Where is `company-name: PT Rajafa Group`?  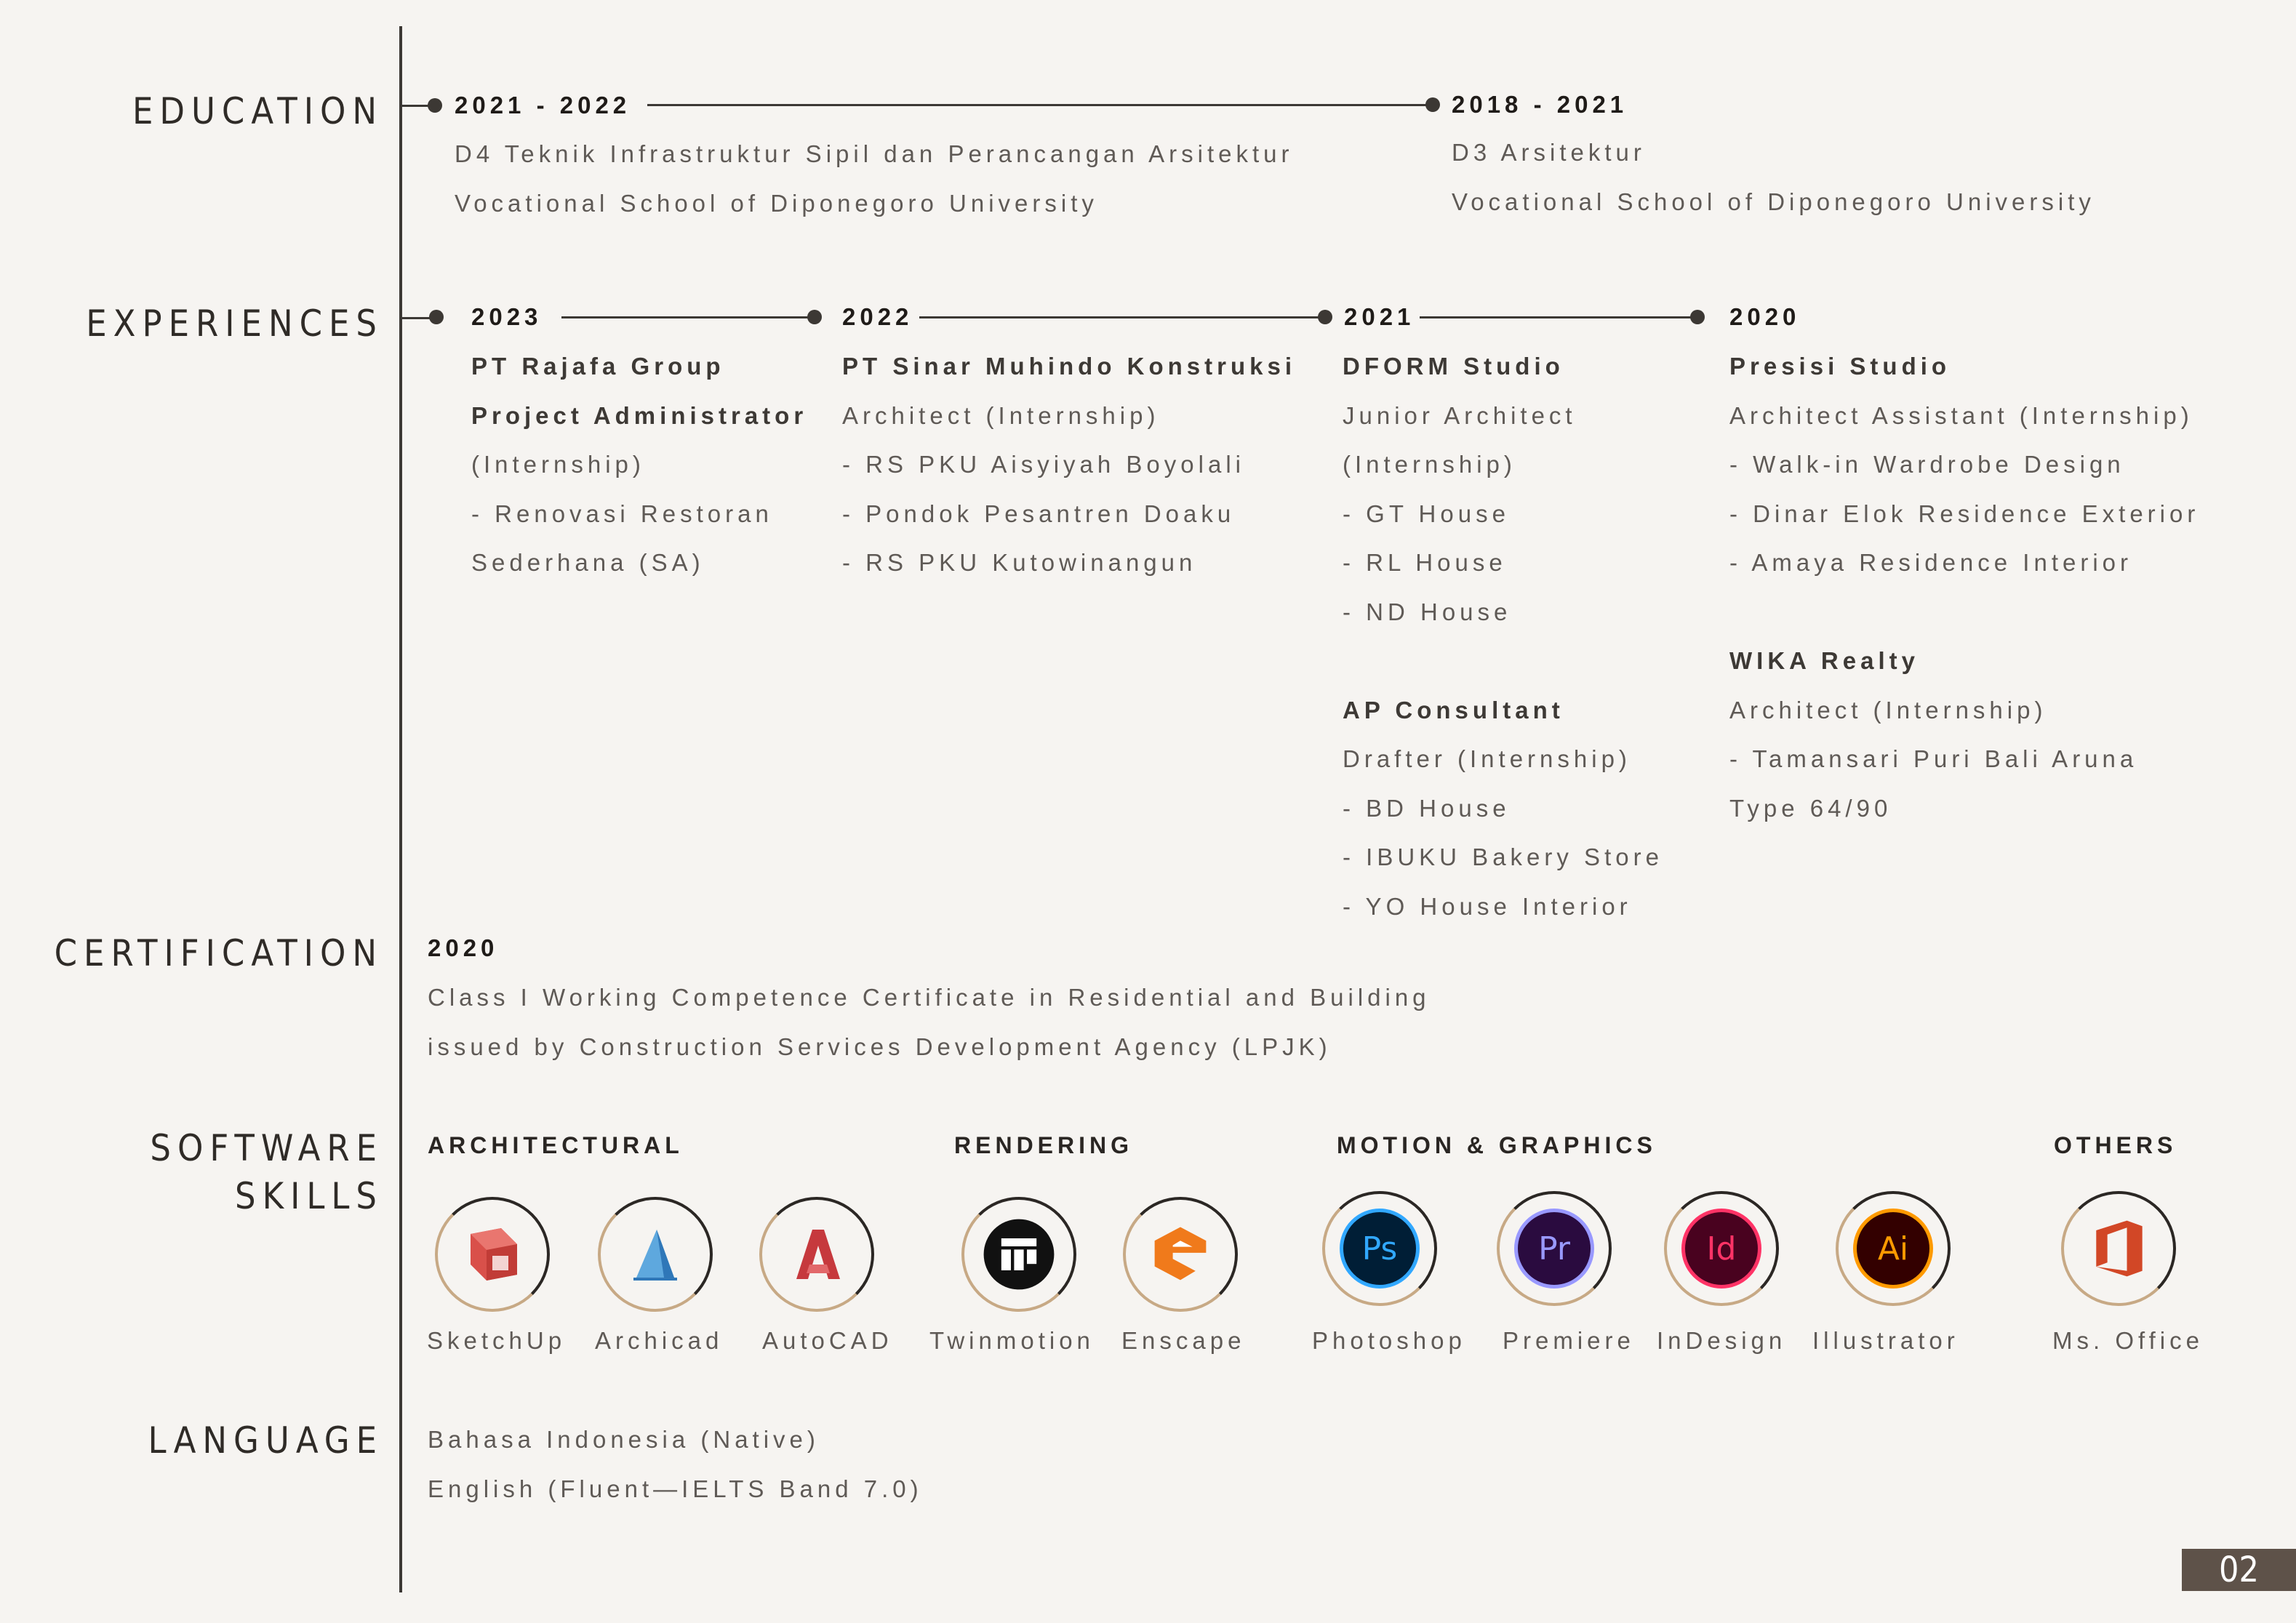
company-name: PT Rajafa Group is located at coordinates (598, 366).